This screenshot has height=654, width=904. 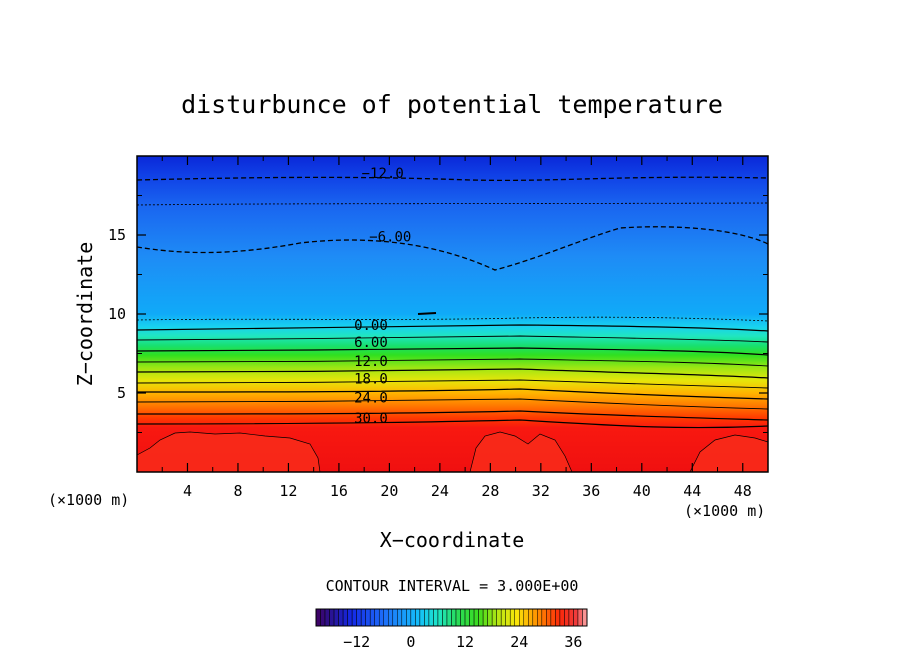 I want to click on x-tick-label: 24, so click(x=440, y=491).